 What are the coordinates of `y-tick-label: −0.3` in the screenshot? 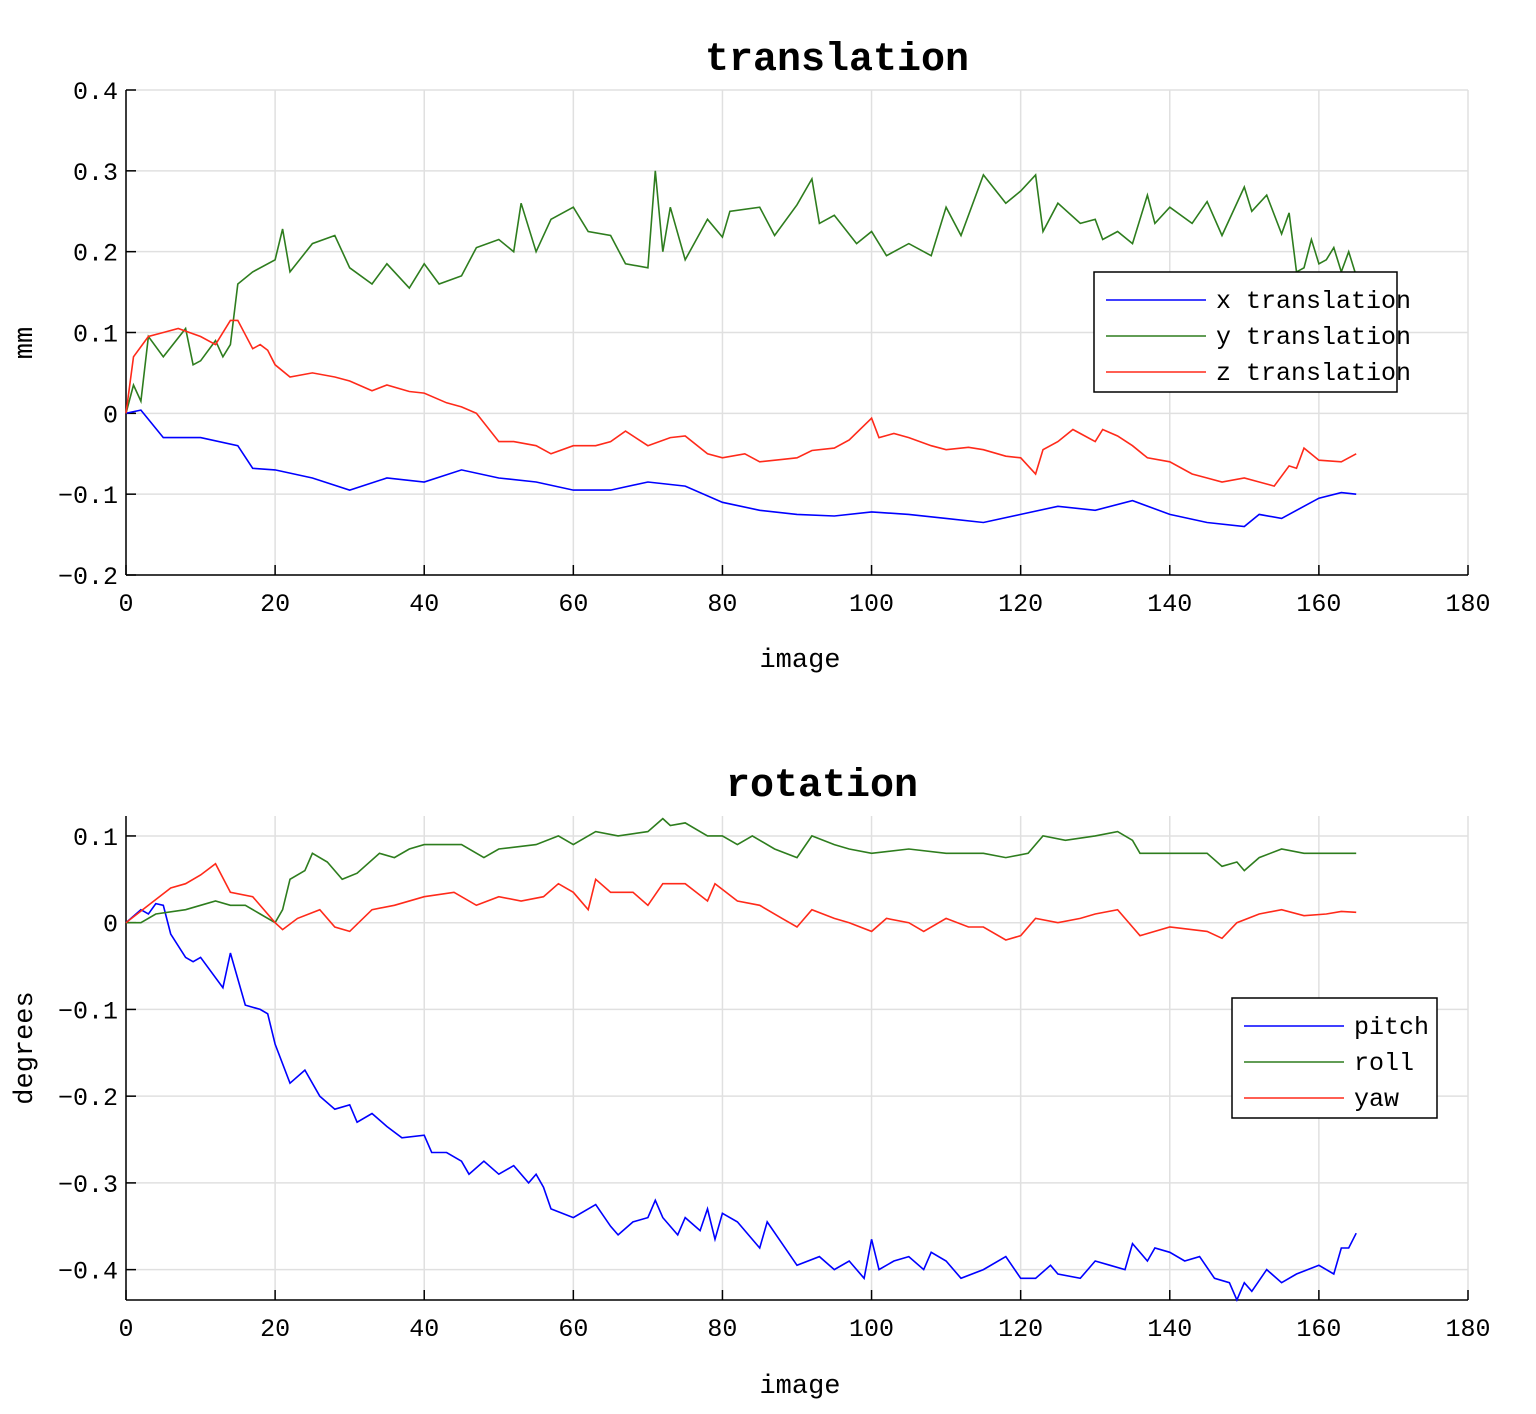 It's located at (88, 1185).